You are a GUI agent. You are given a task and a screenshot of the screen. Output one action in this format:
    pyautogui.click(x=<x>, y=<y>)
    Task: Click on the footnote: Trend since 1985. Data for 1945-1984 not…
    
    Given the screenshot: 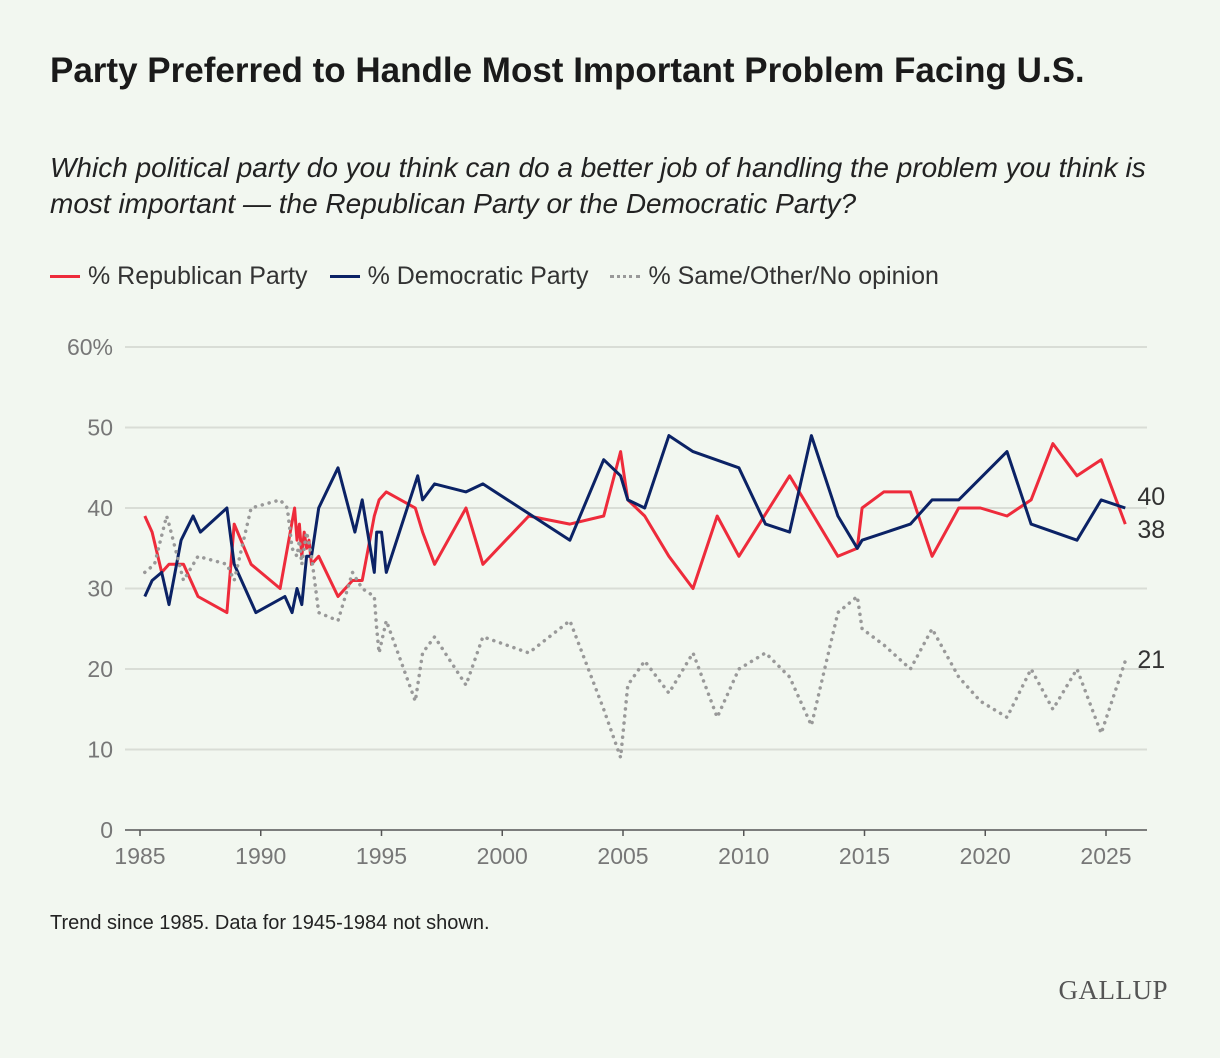 What is the action you would take?
    pyautogui.click(x=270, y=923)
    